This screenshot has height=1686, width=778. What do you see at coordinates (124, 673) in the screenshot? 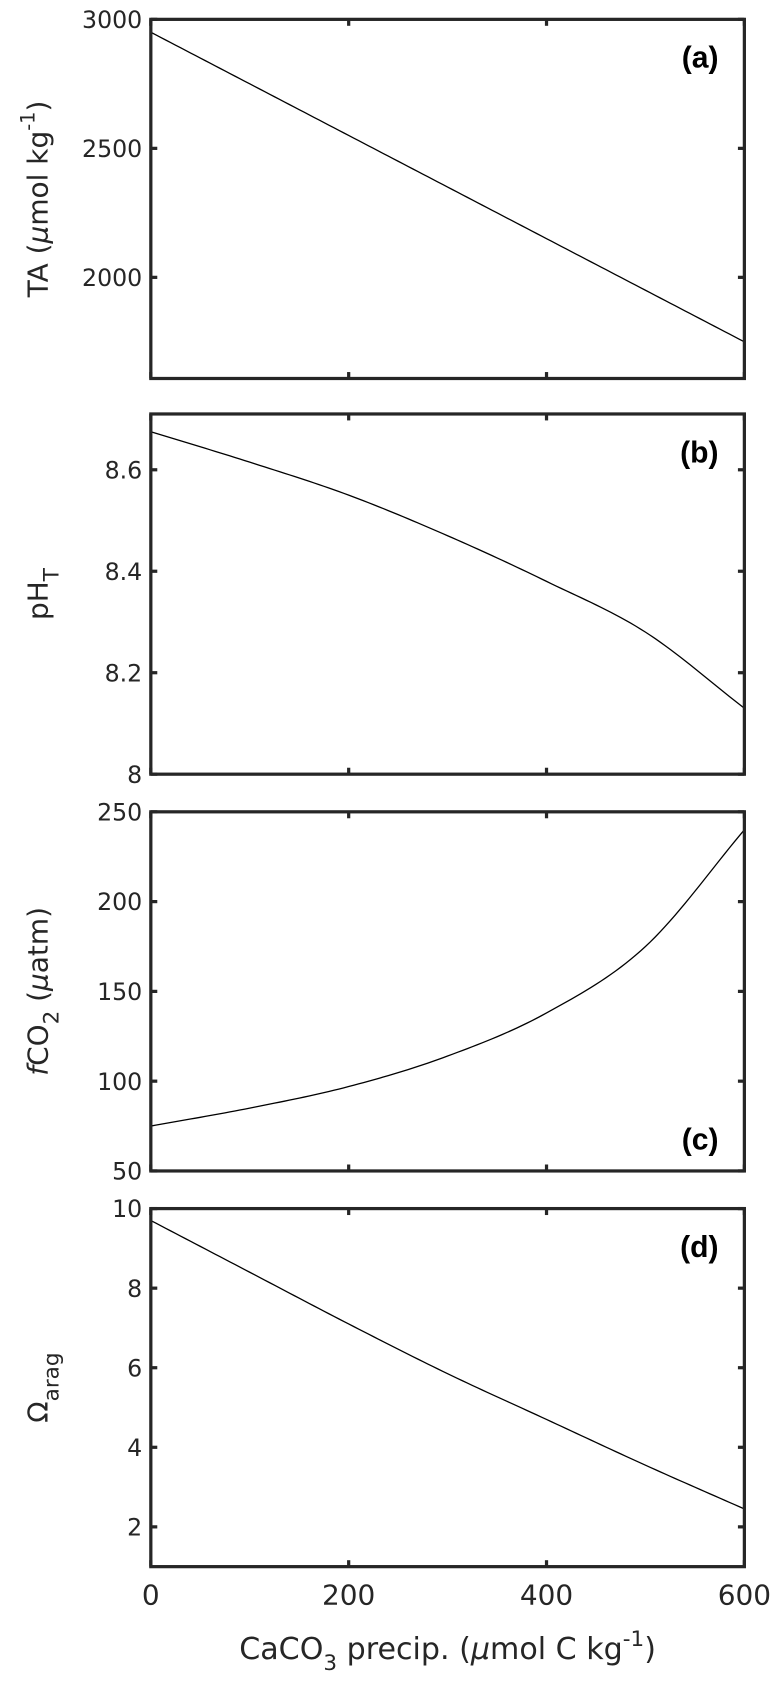
I see `y-tick-label: 8.2` at bounding box center [124, 673].